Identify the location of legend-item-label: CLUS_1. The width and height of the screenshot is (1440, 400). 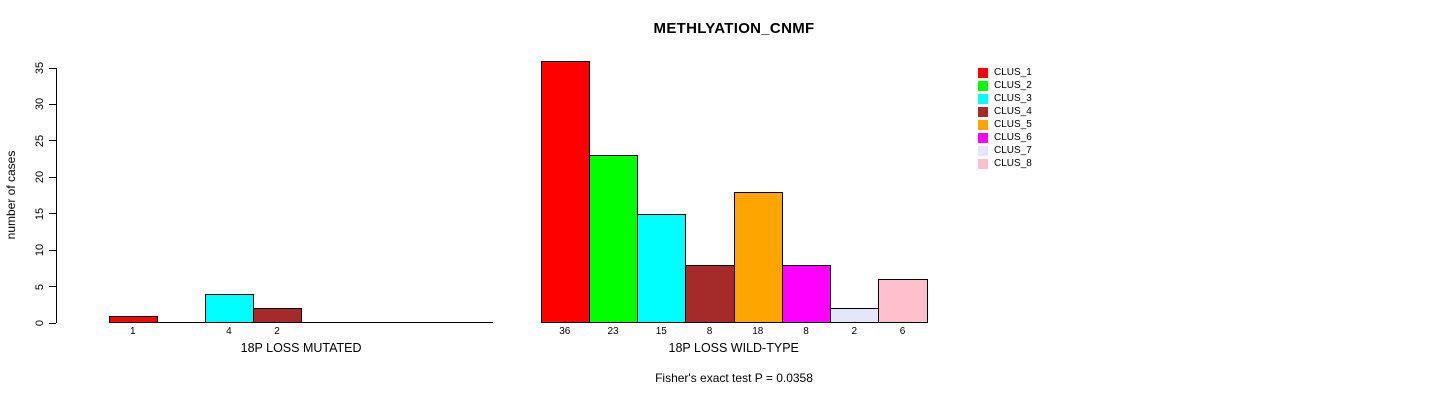
(1013, 72).